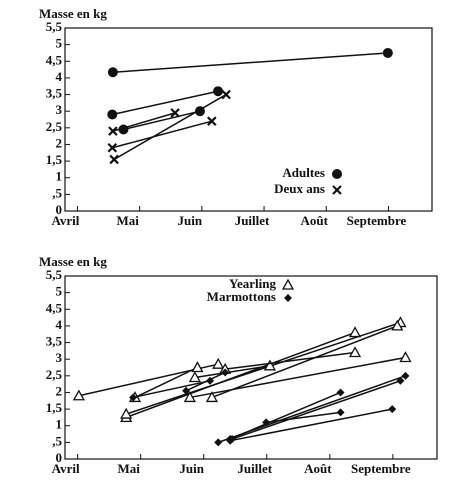 This screenshot has height=493, width=472. What do you see at coordinates (303, 172) in the screenshot?
I see `legend-label: Adultes` at bounding box center [303, 172].